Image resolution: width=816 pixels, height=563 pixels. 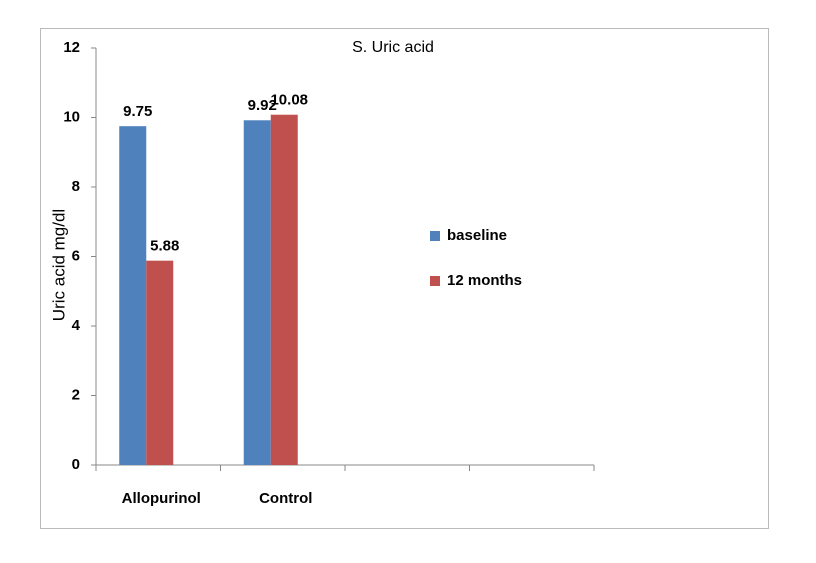 I want to click on y-tick-label: 2, so click(x=76, y=394).